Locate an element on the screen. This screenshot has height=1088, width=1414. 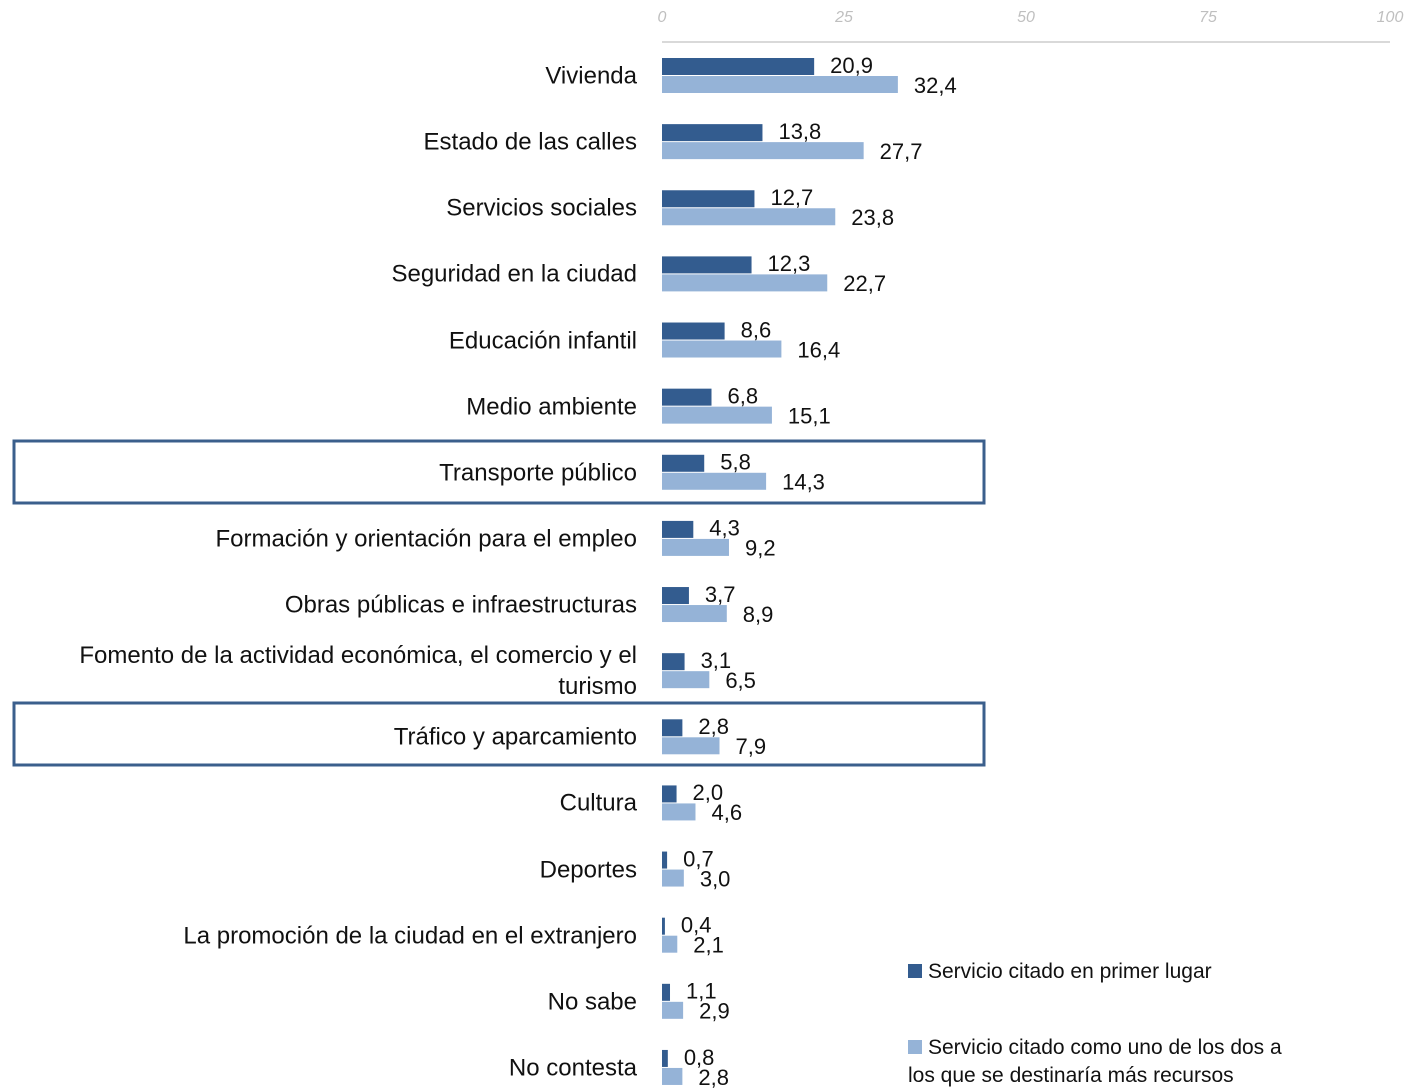
value-label: 15,1 is located at coordinates (809, 415).